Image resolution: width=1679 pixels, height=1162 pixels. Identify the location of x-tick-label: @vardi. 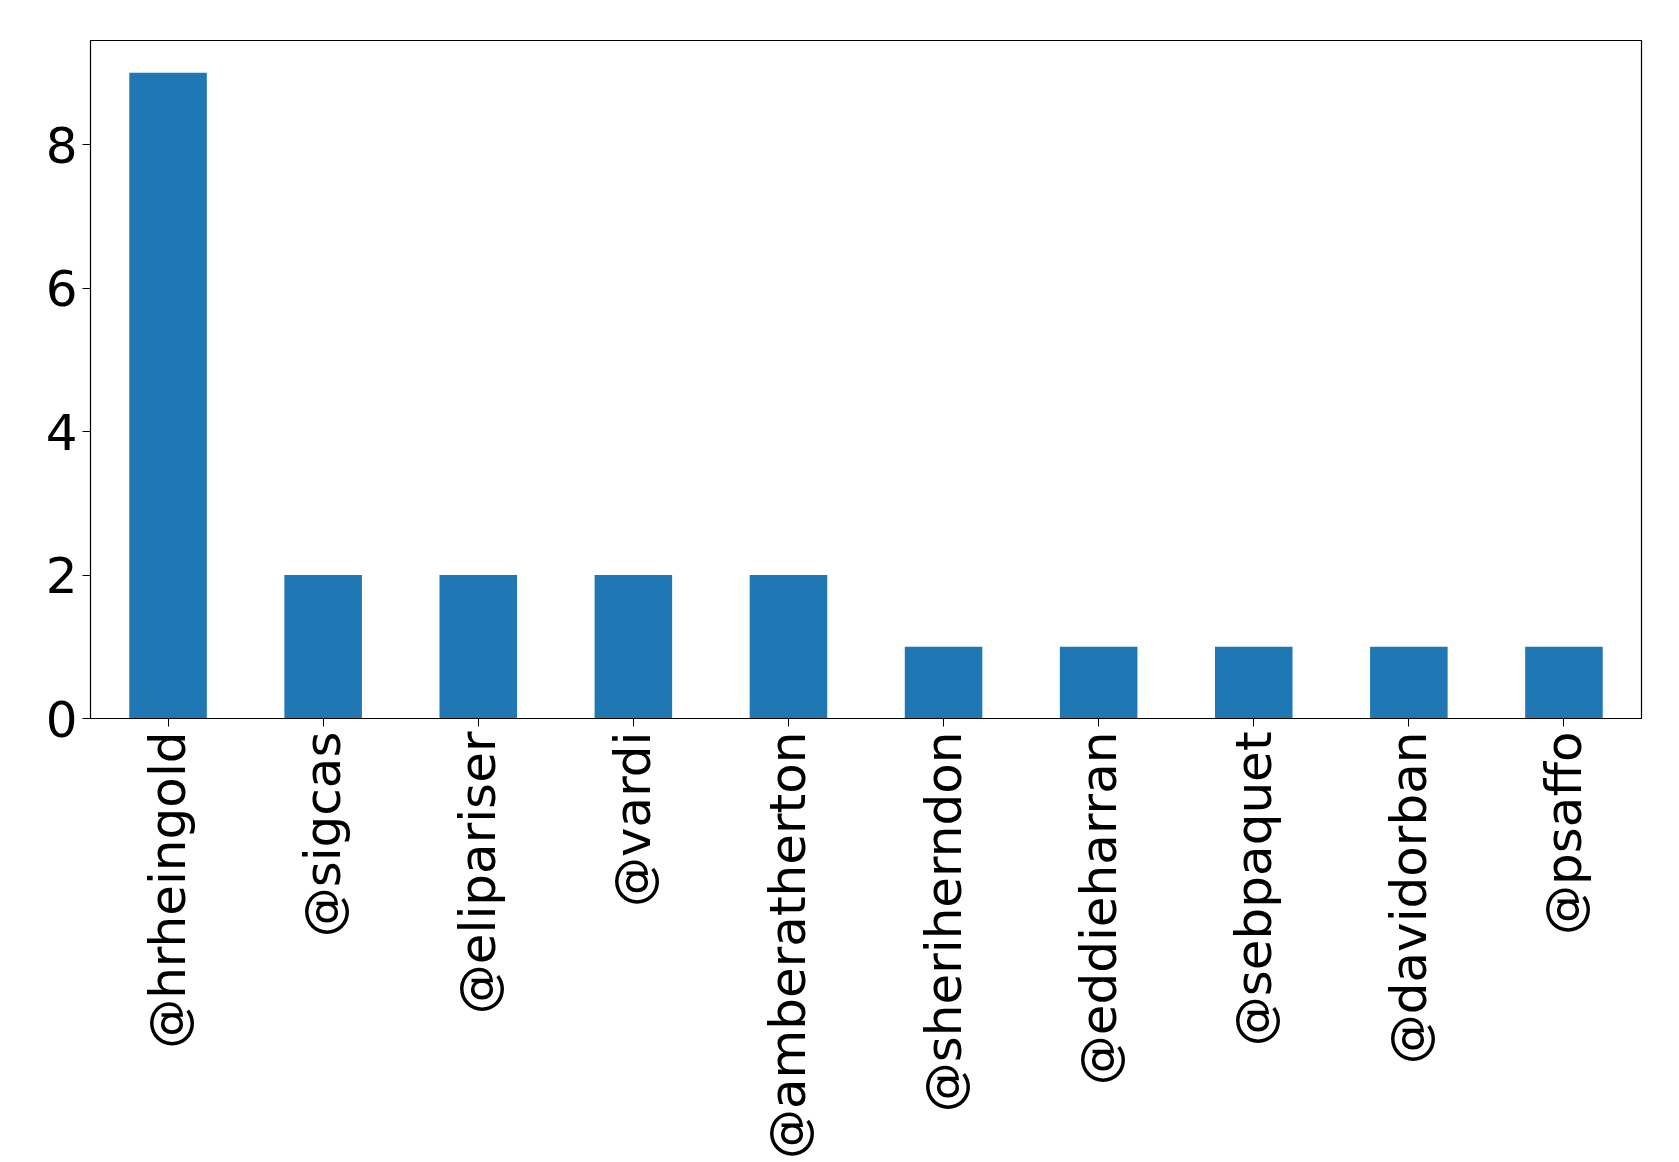
(633, 819).